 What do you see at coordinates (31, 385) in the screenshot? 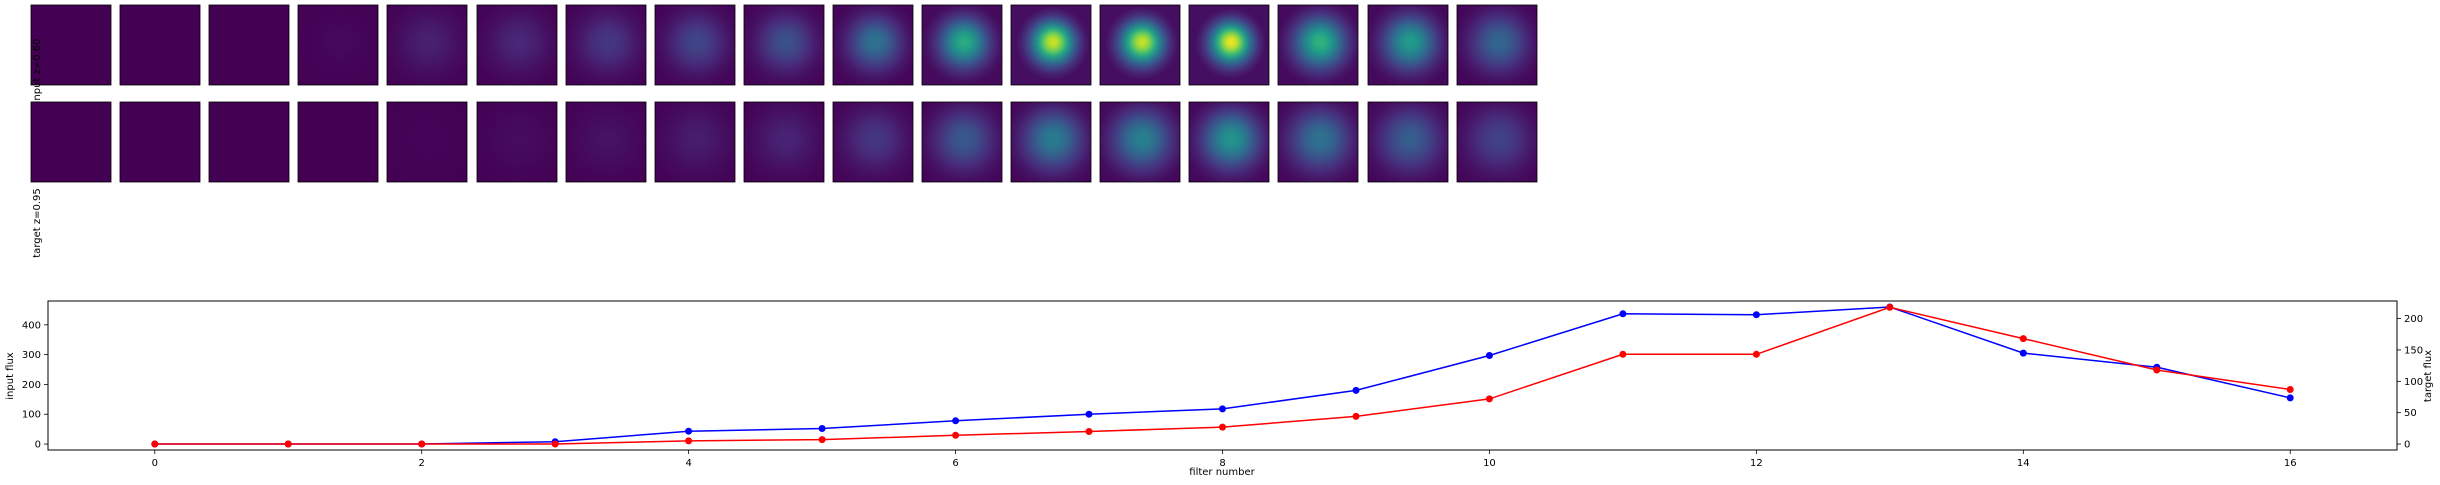
I see `left-y-tick-label: 200` at bounding box center [31, 385].